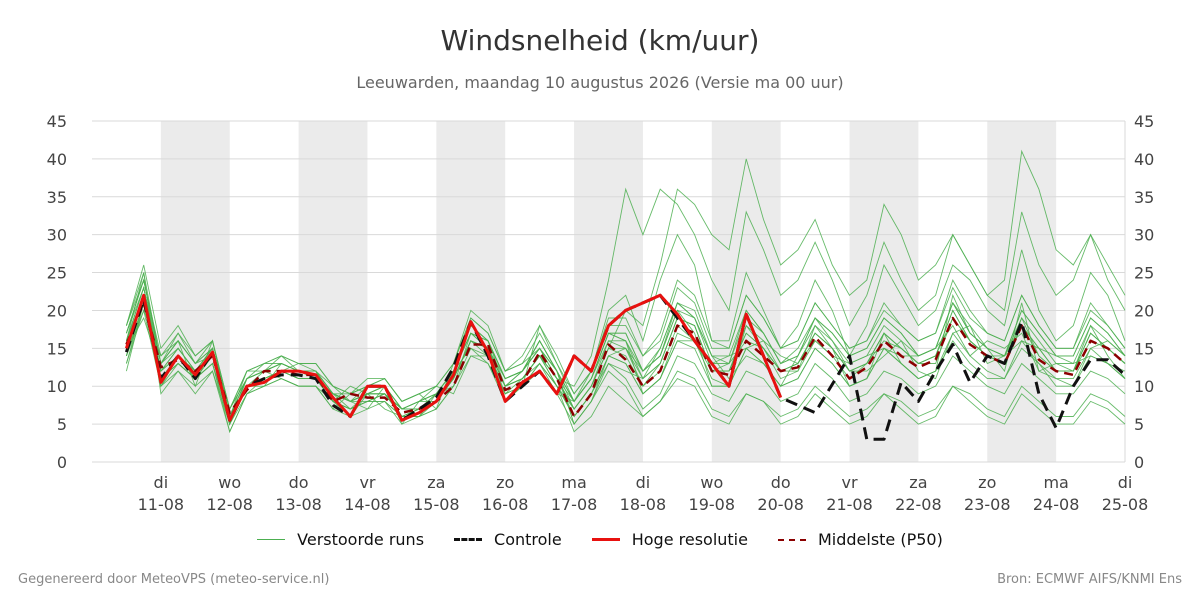 This screenshot has width=1200, height=600. I want to click on legend-label-hires: Hoge resolutie, so click(689, 539).